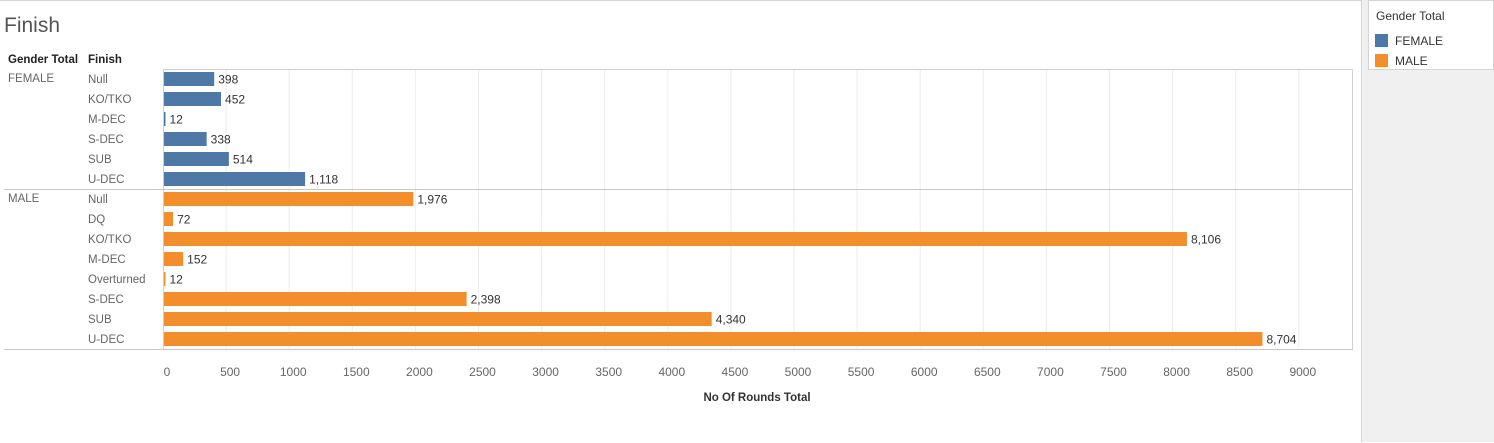  I want to click on data-label: 452, so click(235, 100).